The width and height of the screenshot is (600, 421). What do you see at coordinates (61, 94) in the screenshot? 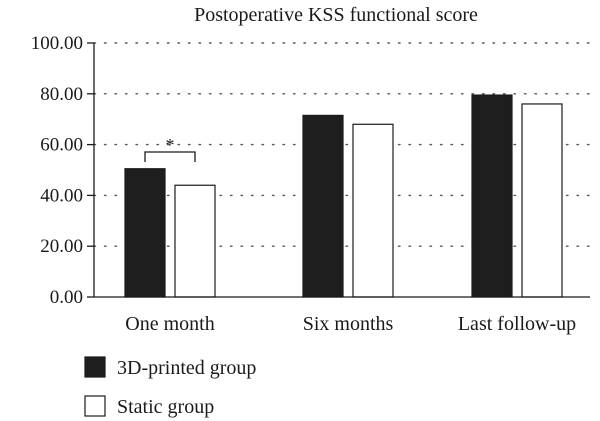
I see `y-tick-label: 80.00` at bounding box center [61, 94].